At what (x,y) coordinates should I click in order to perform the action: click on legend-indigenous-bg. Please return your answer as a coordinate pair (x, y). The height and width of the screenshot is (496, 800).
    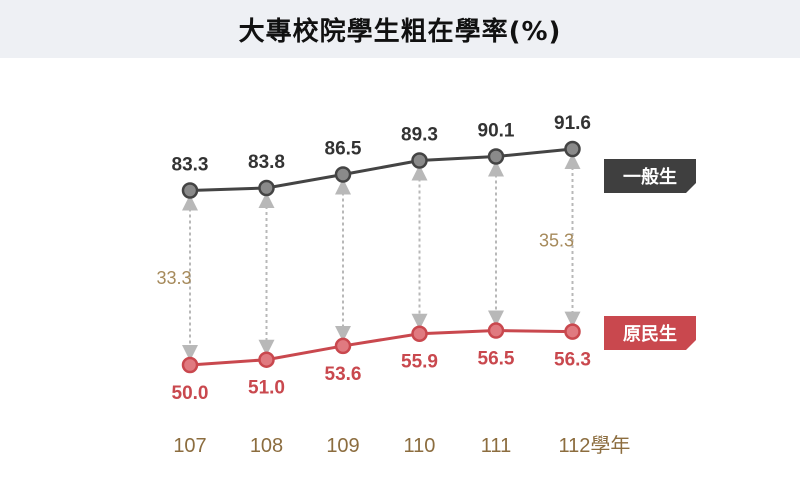
    Looking at the image, I should click on (650, 333).